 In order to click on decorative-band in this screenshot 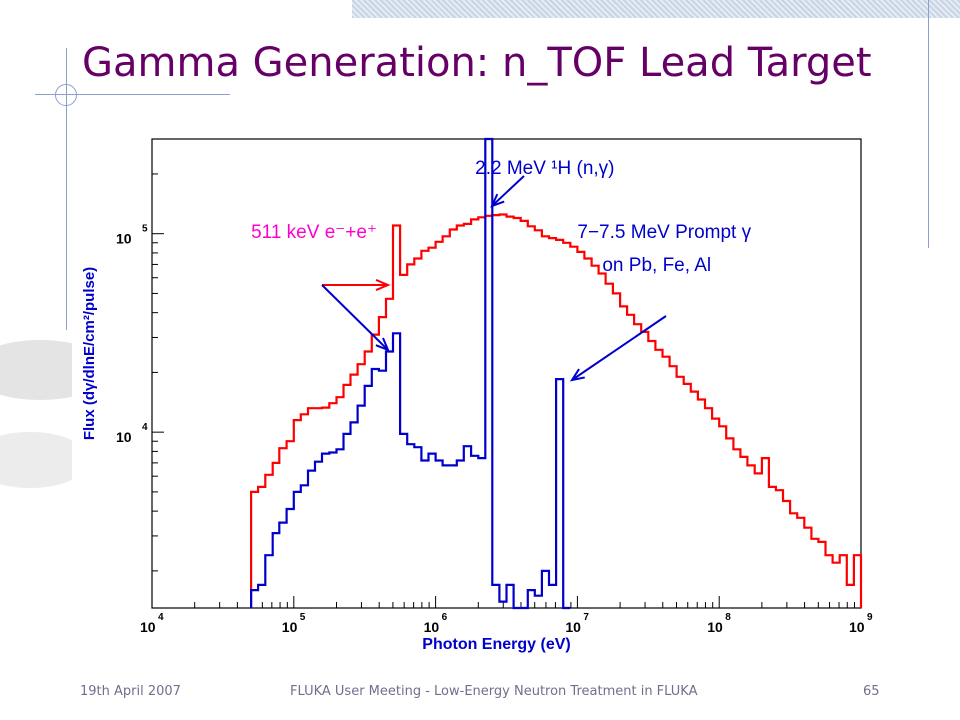, I will do `click(656, 9)`.